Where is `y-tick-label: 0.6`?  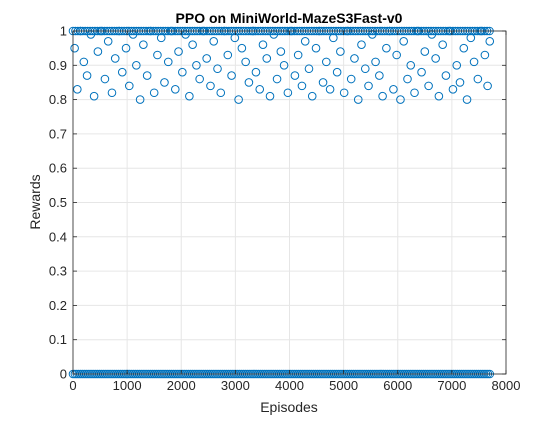 y-tick-label: 0.6 is located at coordinates (58, 168).